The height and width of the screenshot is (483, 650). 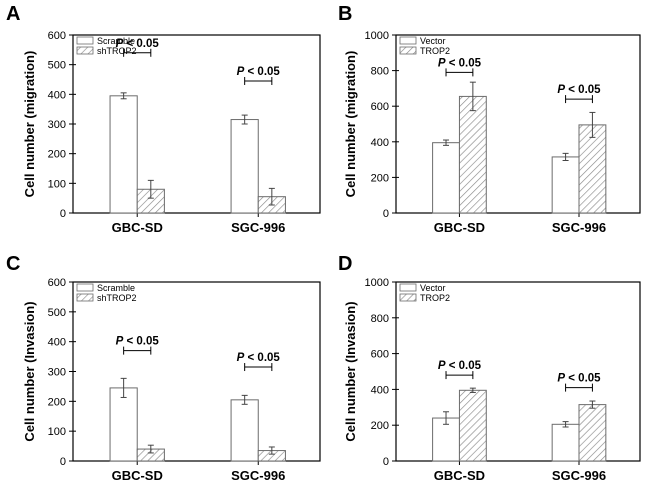 I want to click on panel-letter: C, so click(x=13, y=264).